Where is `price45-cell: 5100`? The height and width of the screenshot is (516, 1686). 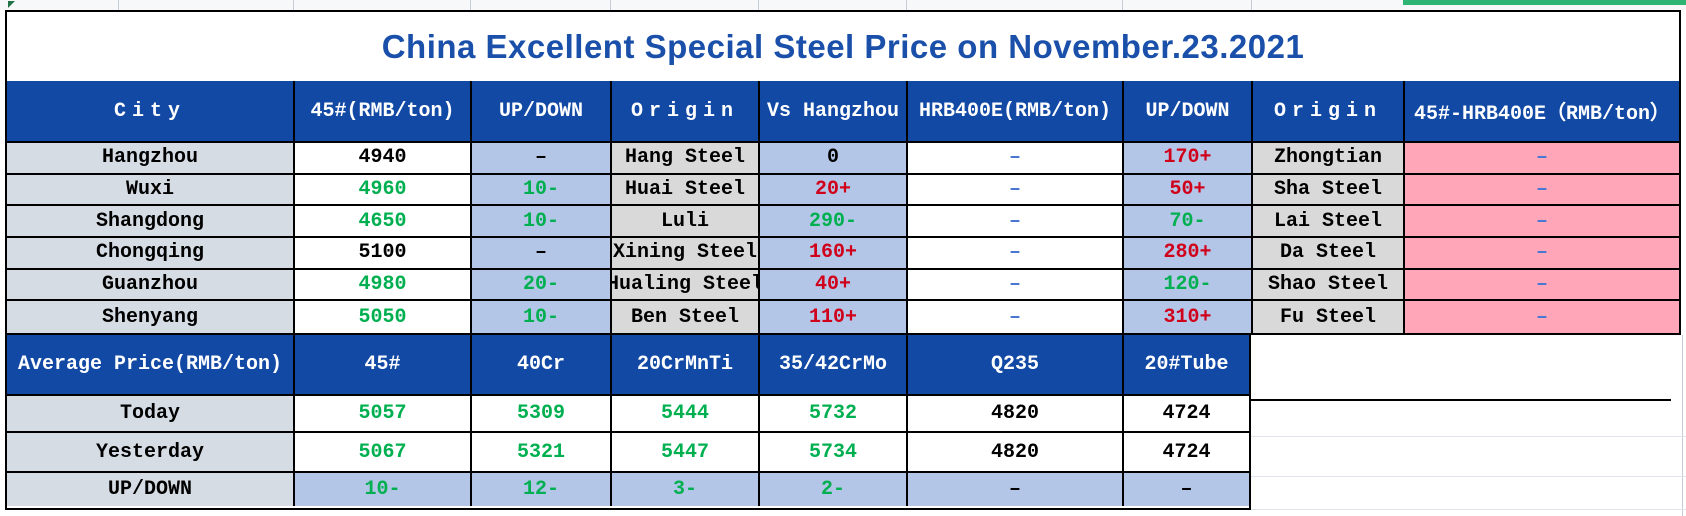
price45-cell: 5100 is located at coordinates (383, 253).